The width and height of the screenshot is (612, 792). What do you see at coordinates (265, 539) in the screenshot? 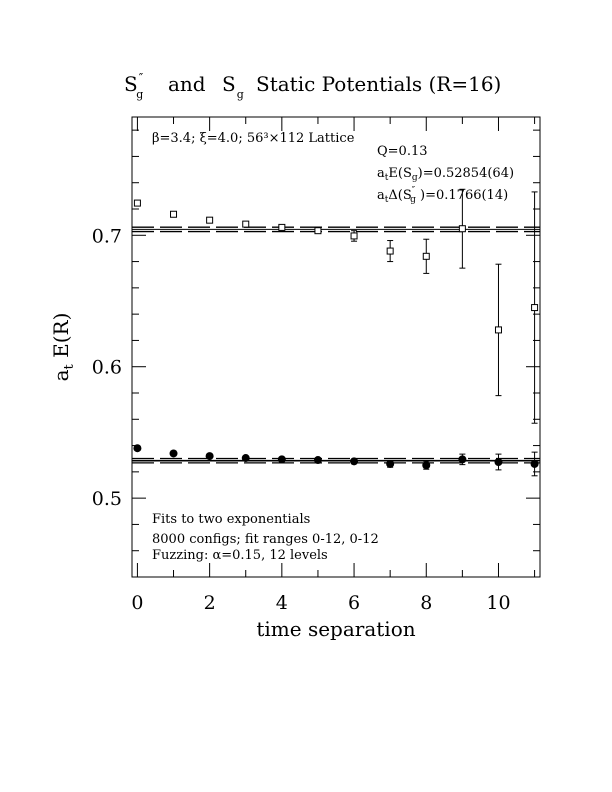
I see `annotation-note-configs: 8000 configs; fit ranges 0-12, 0-12` at bounding box center [265, 539].